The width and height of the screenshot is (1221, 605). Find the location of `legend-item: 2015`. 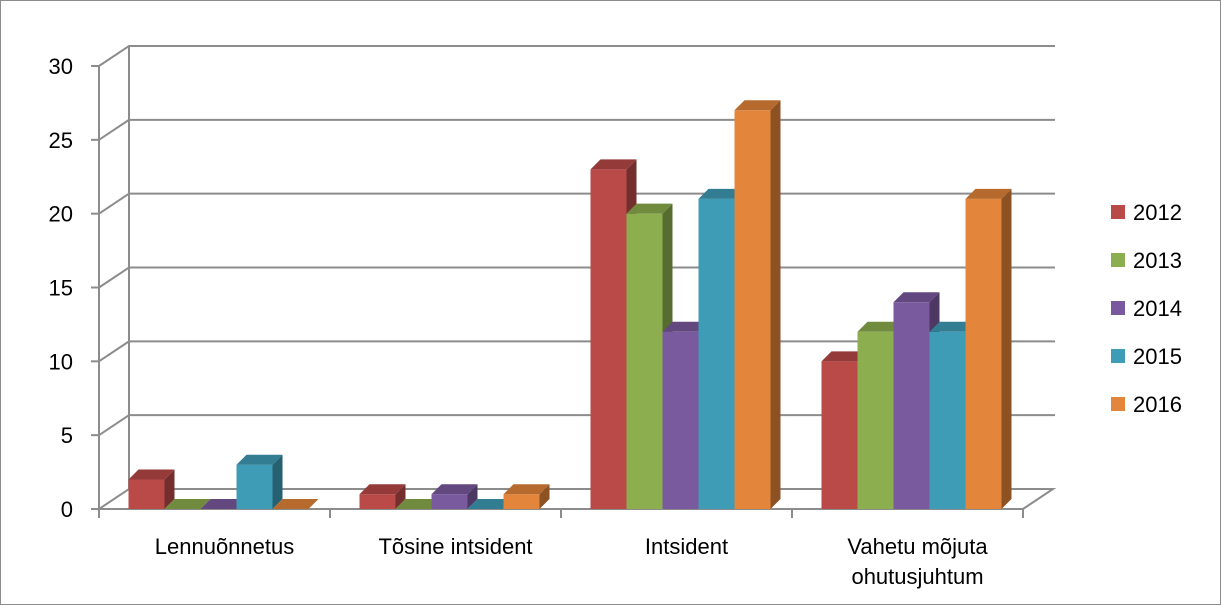

legend-item: 2015 is located at coordinates (1146, 356).